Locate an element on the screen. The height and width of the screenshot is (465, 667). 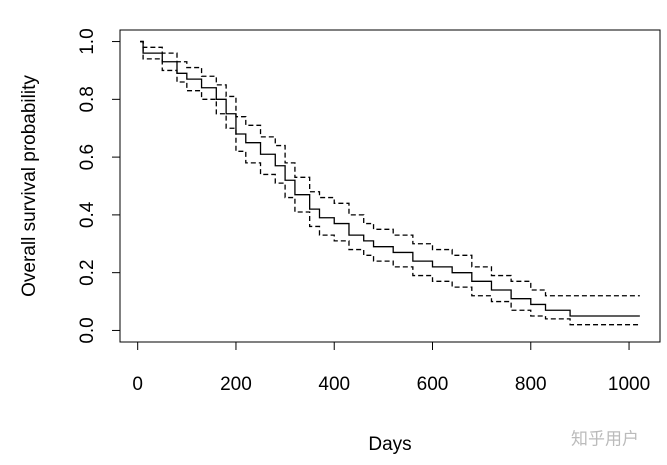
y-tick-label: 0.2 is located at coordinates (87, 272).